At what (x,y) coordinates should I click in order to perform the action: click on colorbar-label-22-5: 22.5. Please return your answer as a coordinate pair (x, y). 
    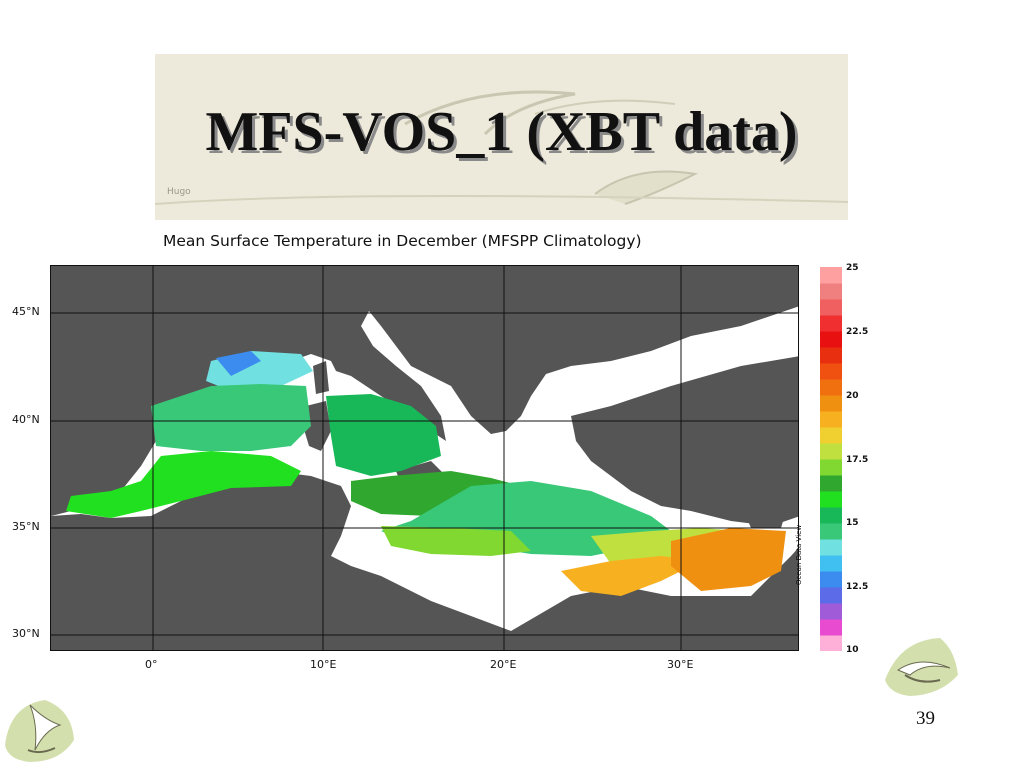
    Looking at the image, I should click on (857, 332).